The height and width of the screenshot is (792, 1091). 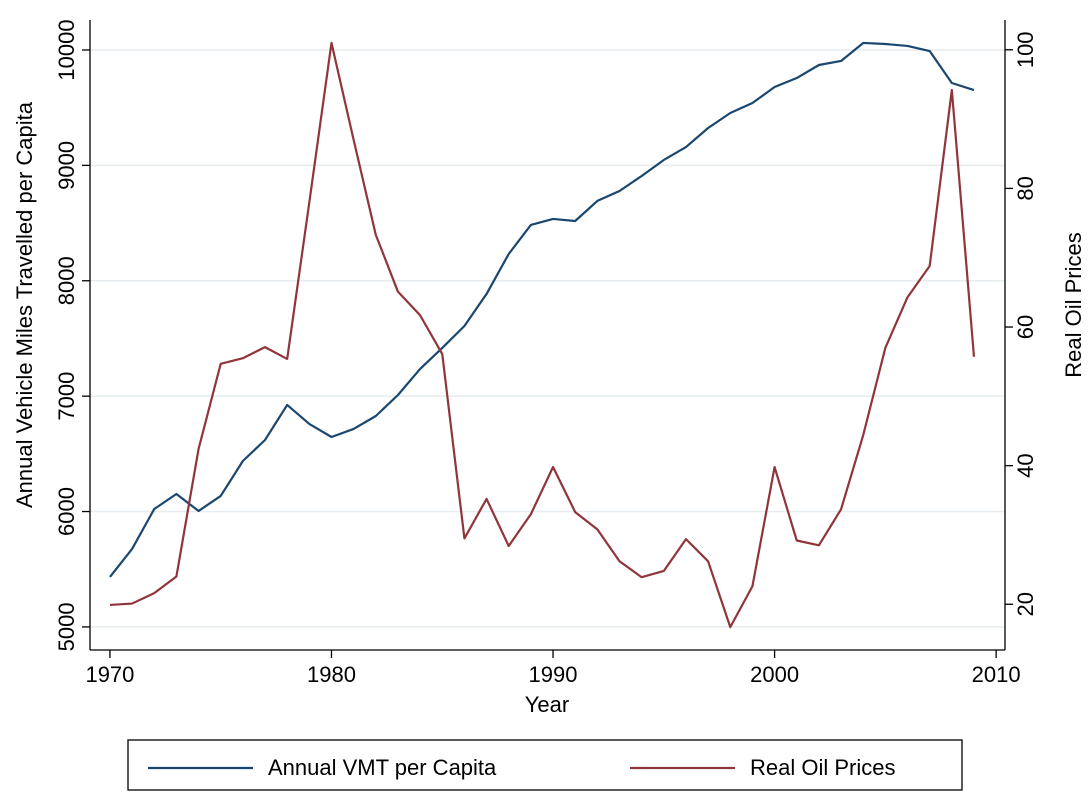 I want to click on x-tick-label: 1980, so click(x=331, y=674).